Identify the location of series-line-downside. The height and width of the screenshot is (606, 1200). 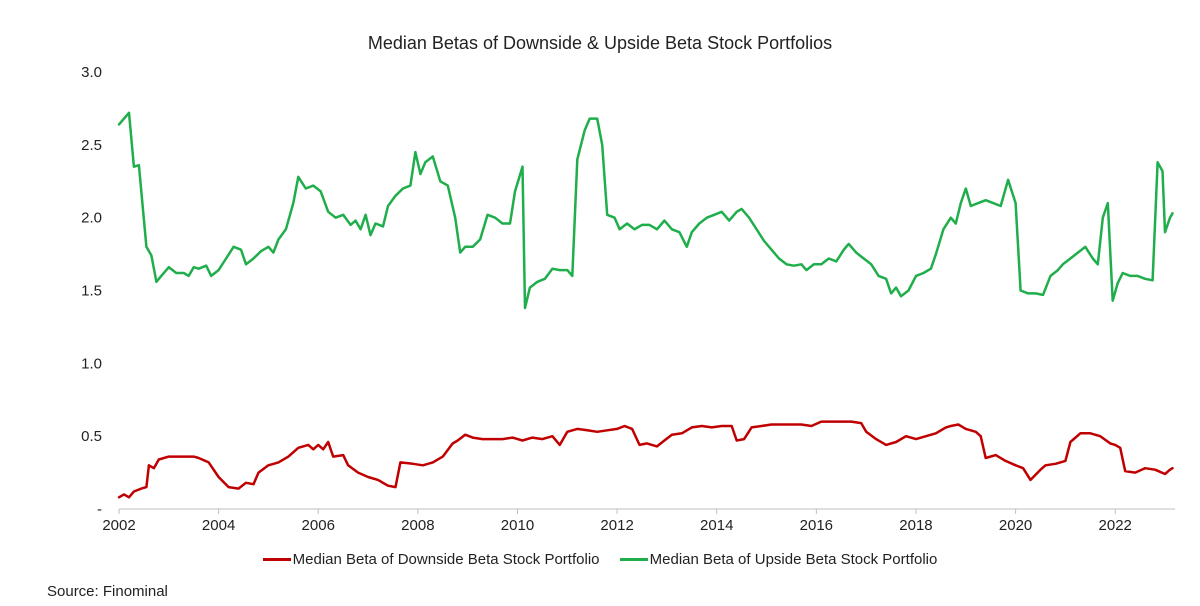
(645, 459).